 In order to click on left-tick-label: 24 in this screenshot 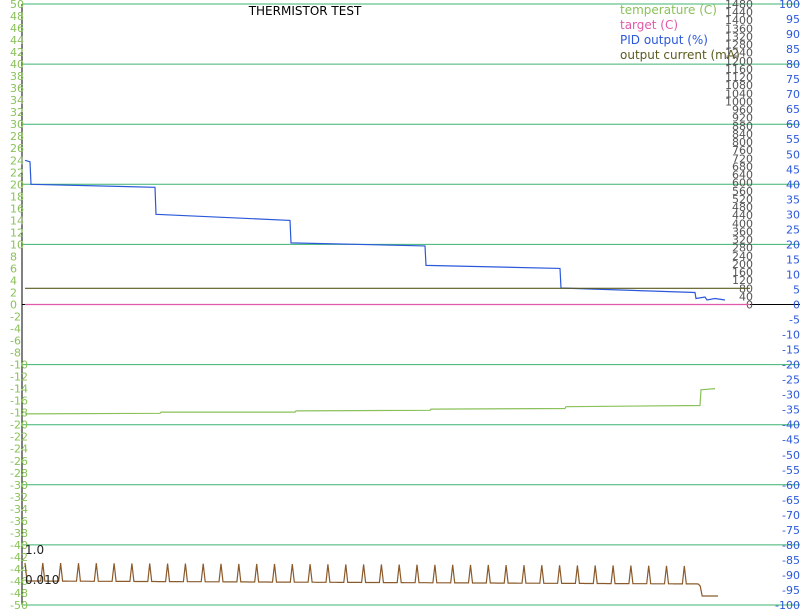, I will do `click(17, 160)`.